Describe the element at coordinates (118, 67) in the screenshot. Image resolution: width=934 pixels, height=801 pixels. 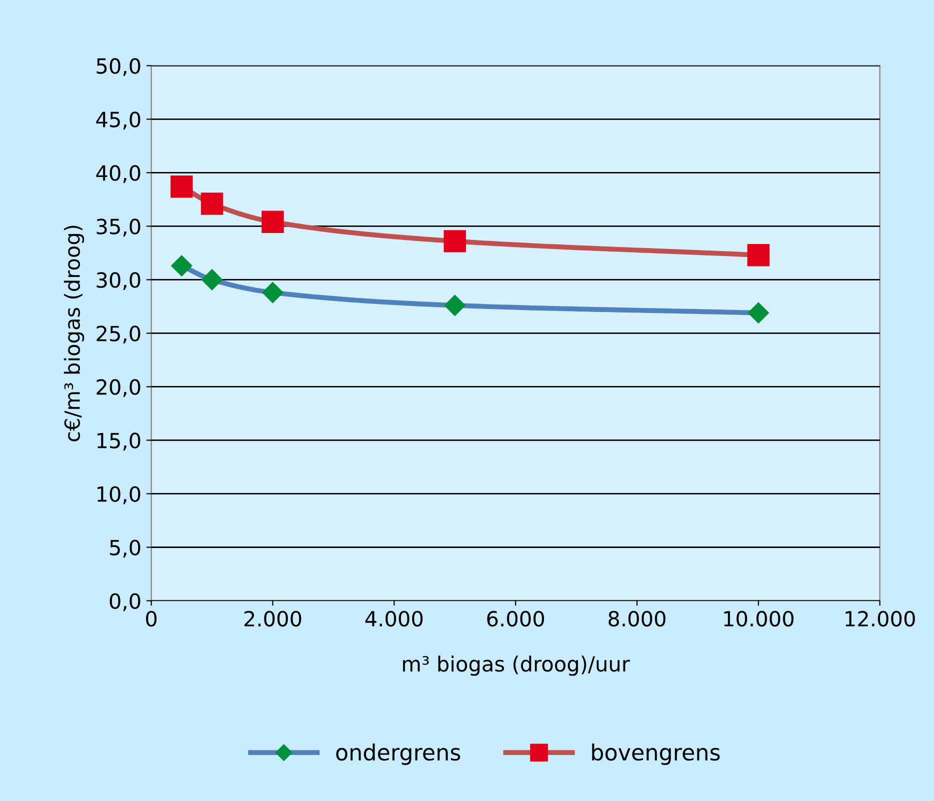
I see `y-tick-label: 50,0` at that location.